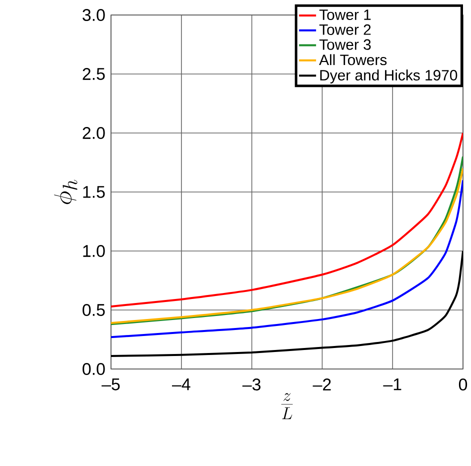 This screenshot has height=466, width=471. I want to click on legend-label: All Towers, so click(353, 60).